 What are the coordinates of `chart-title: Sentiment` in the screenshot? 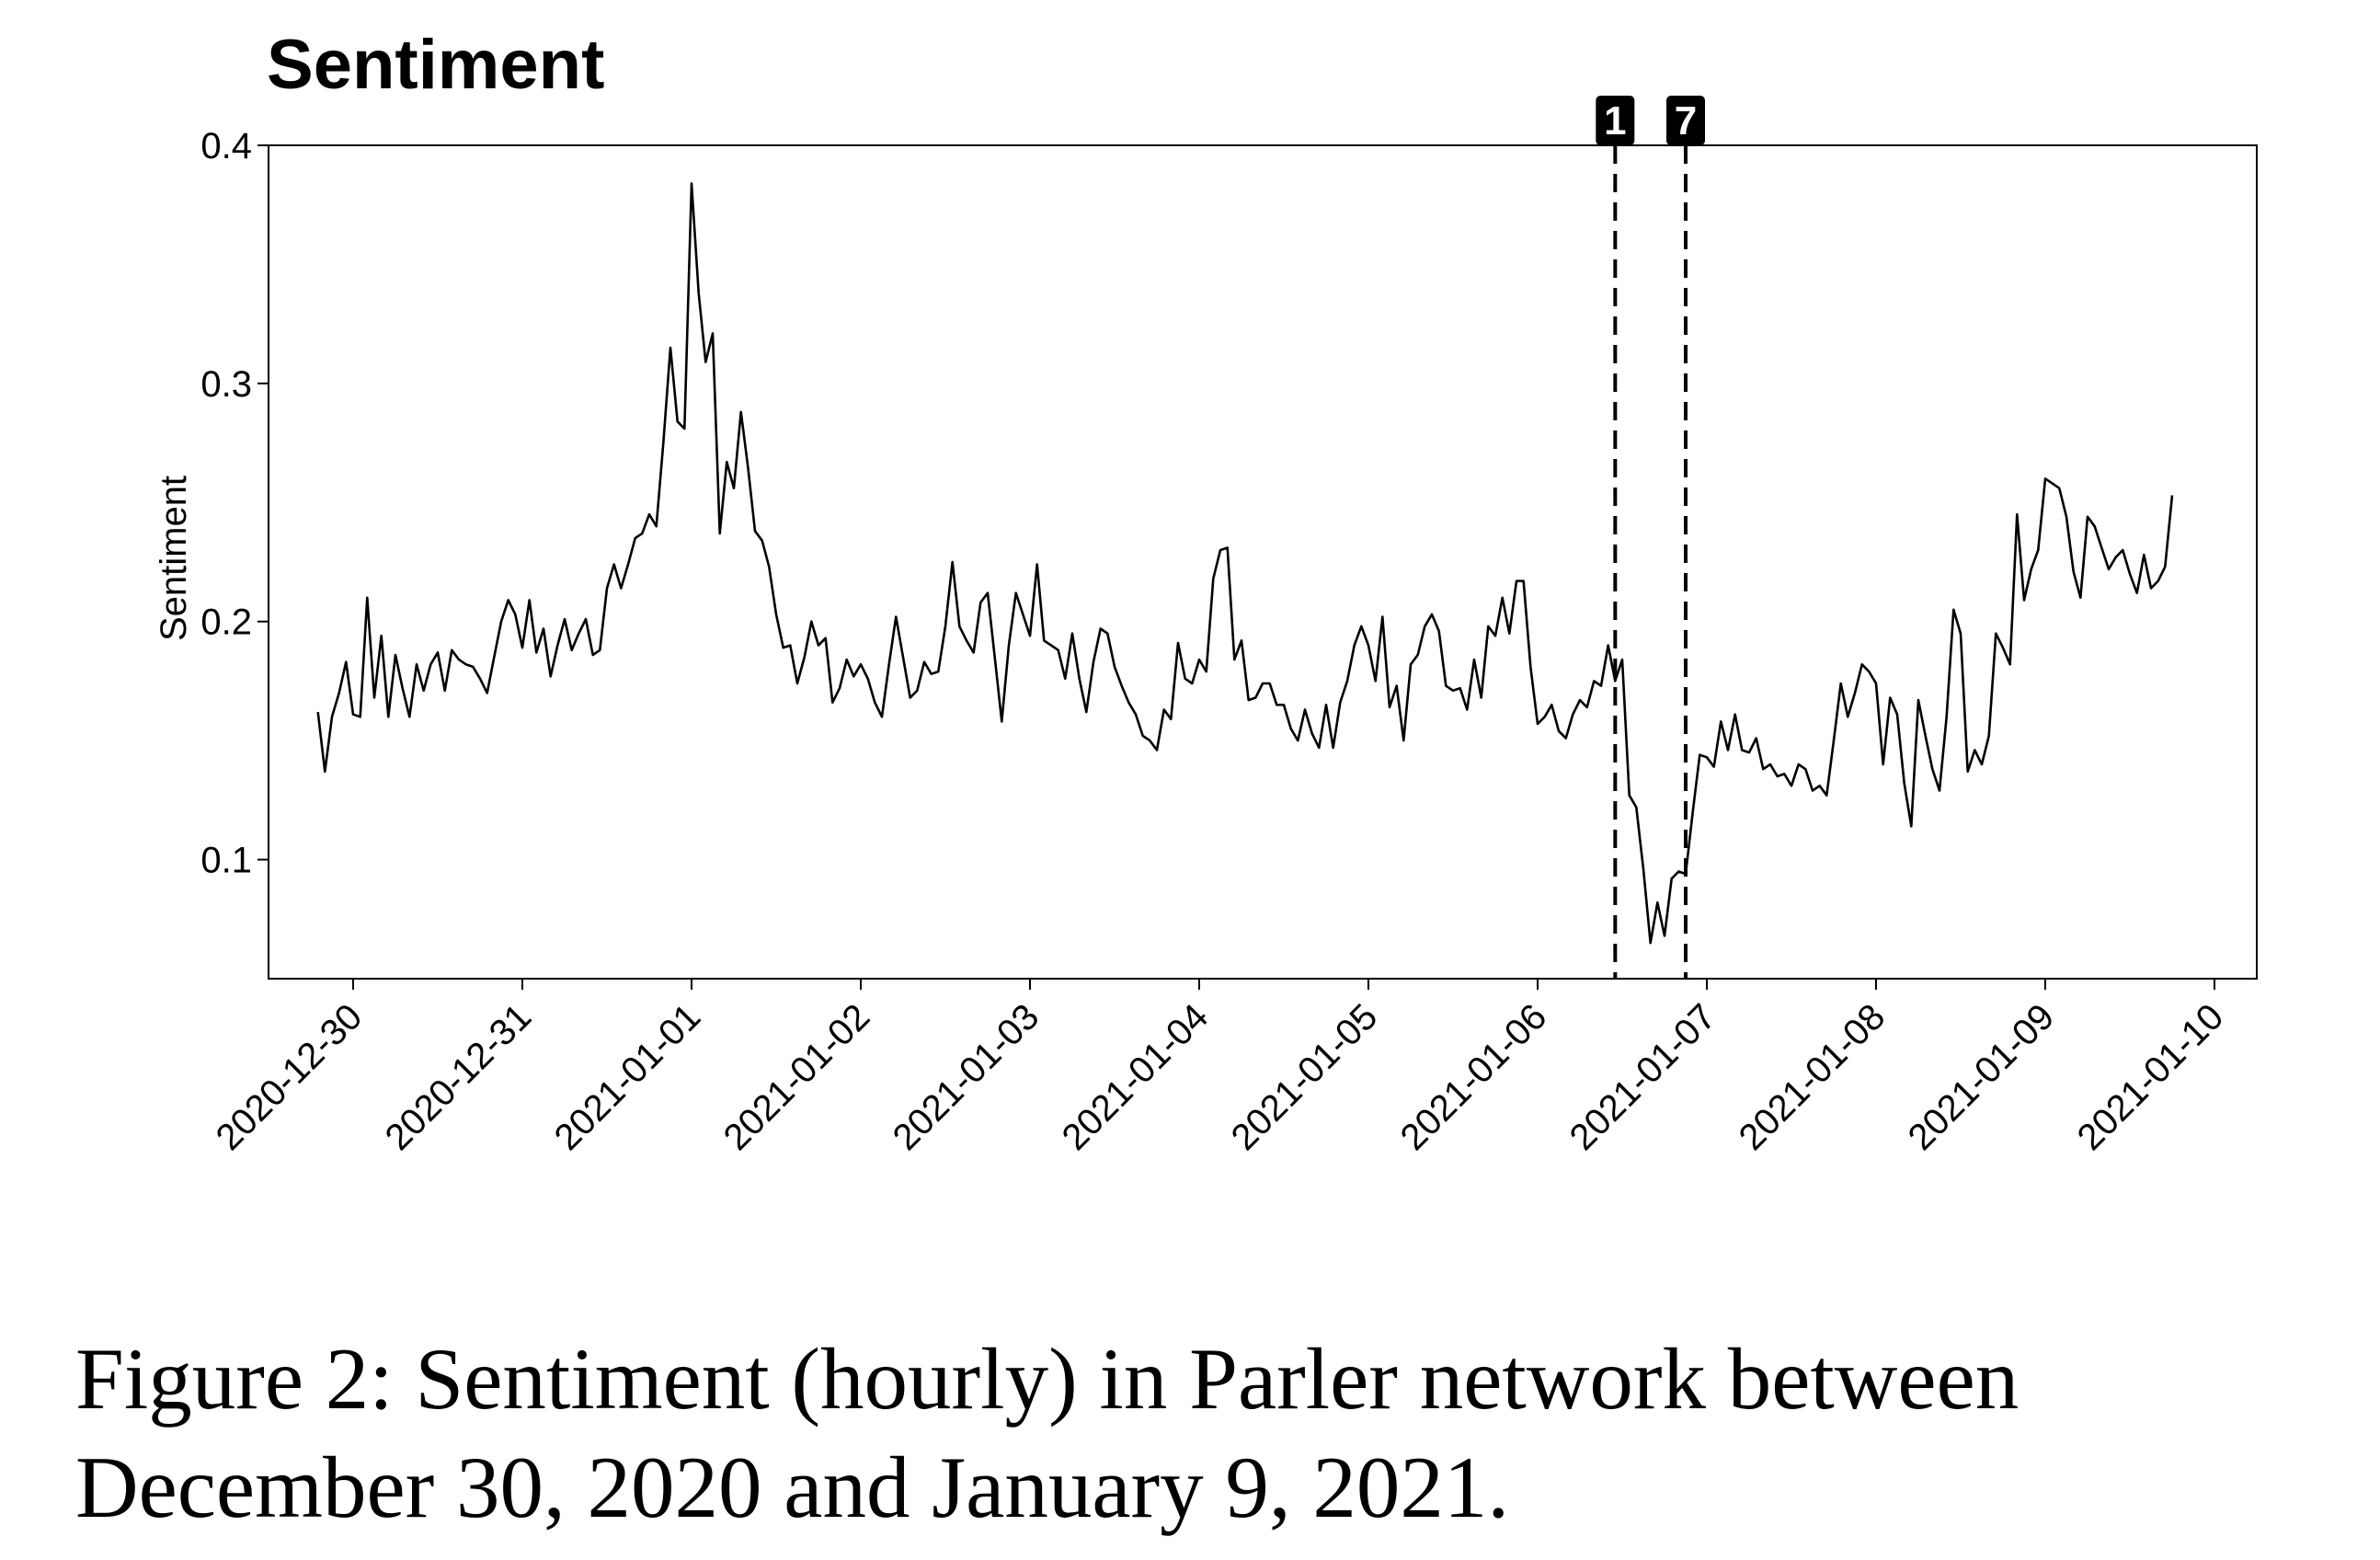 It's located at (435, 65).